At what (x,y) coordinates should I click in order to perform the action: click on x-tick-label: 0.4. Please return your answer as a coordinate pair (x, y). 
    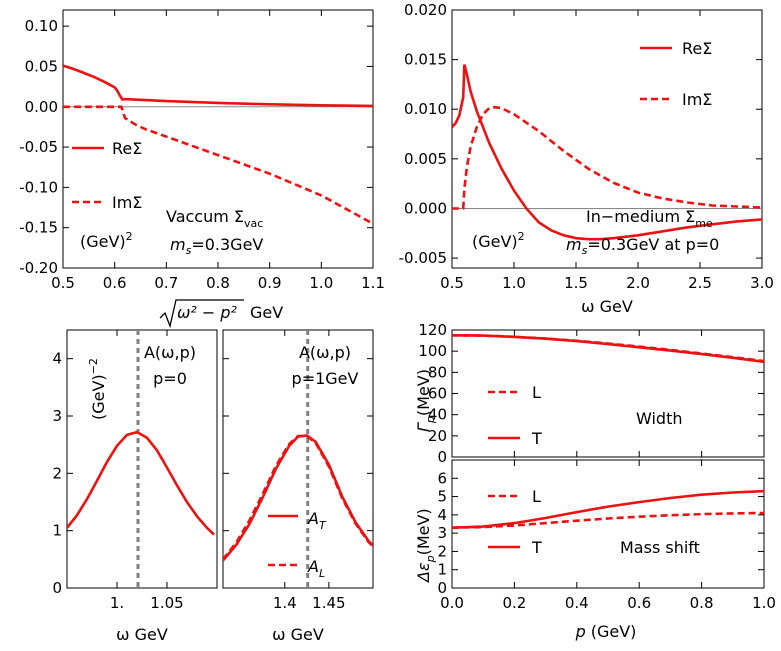
    Looking at the image, I should click on (577, 603).